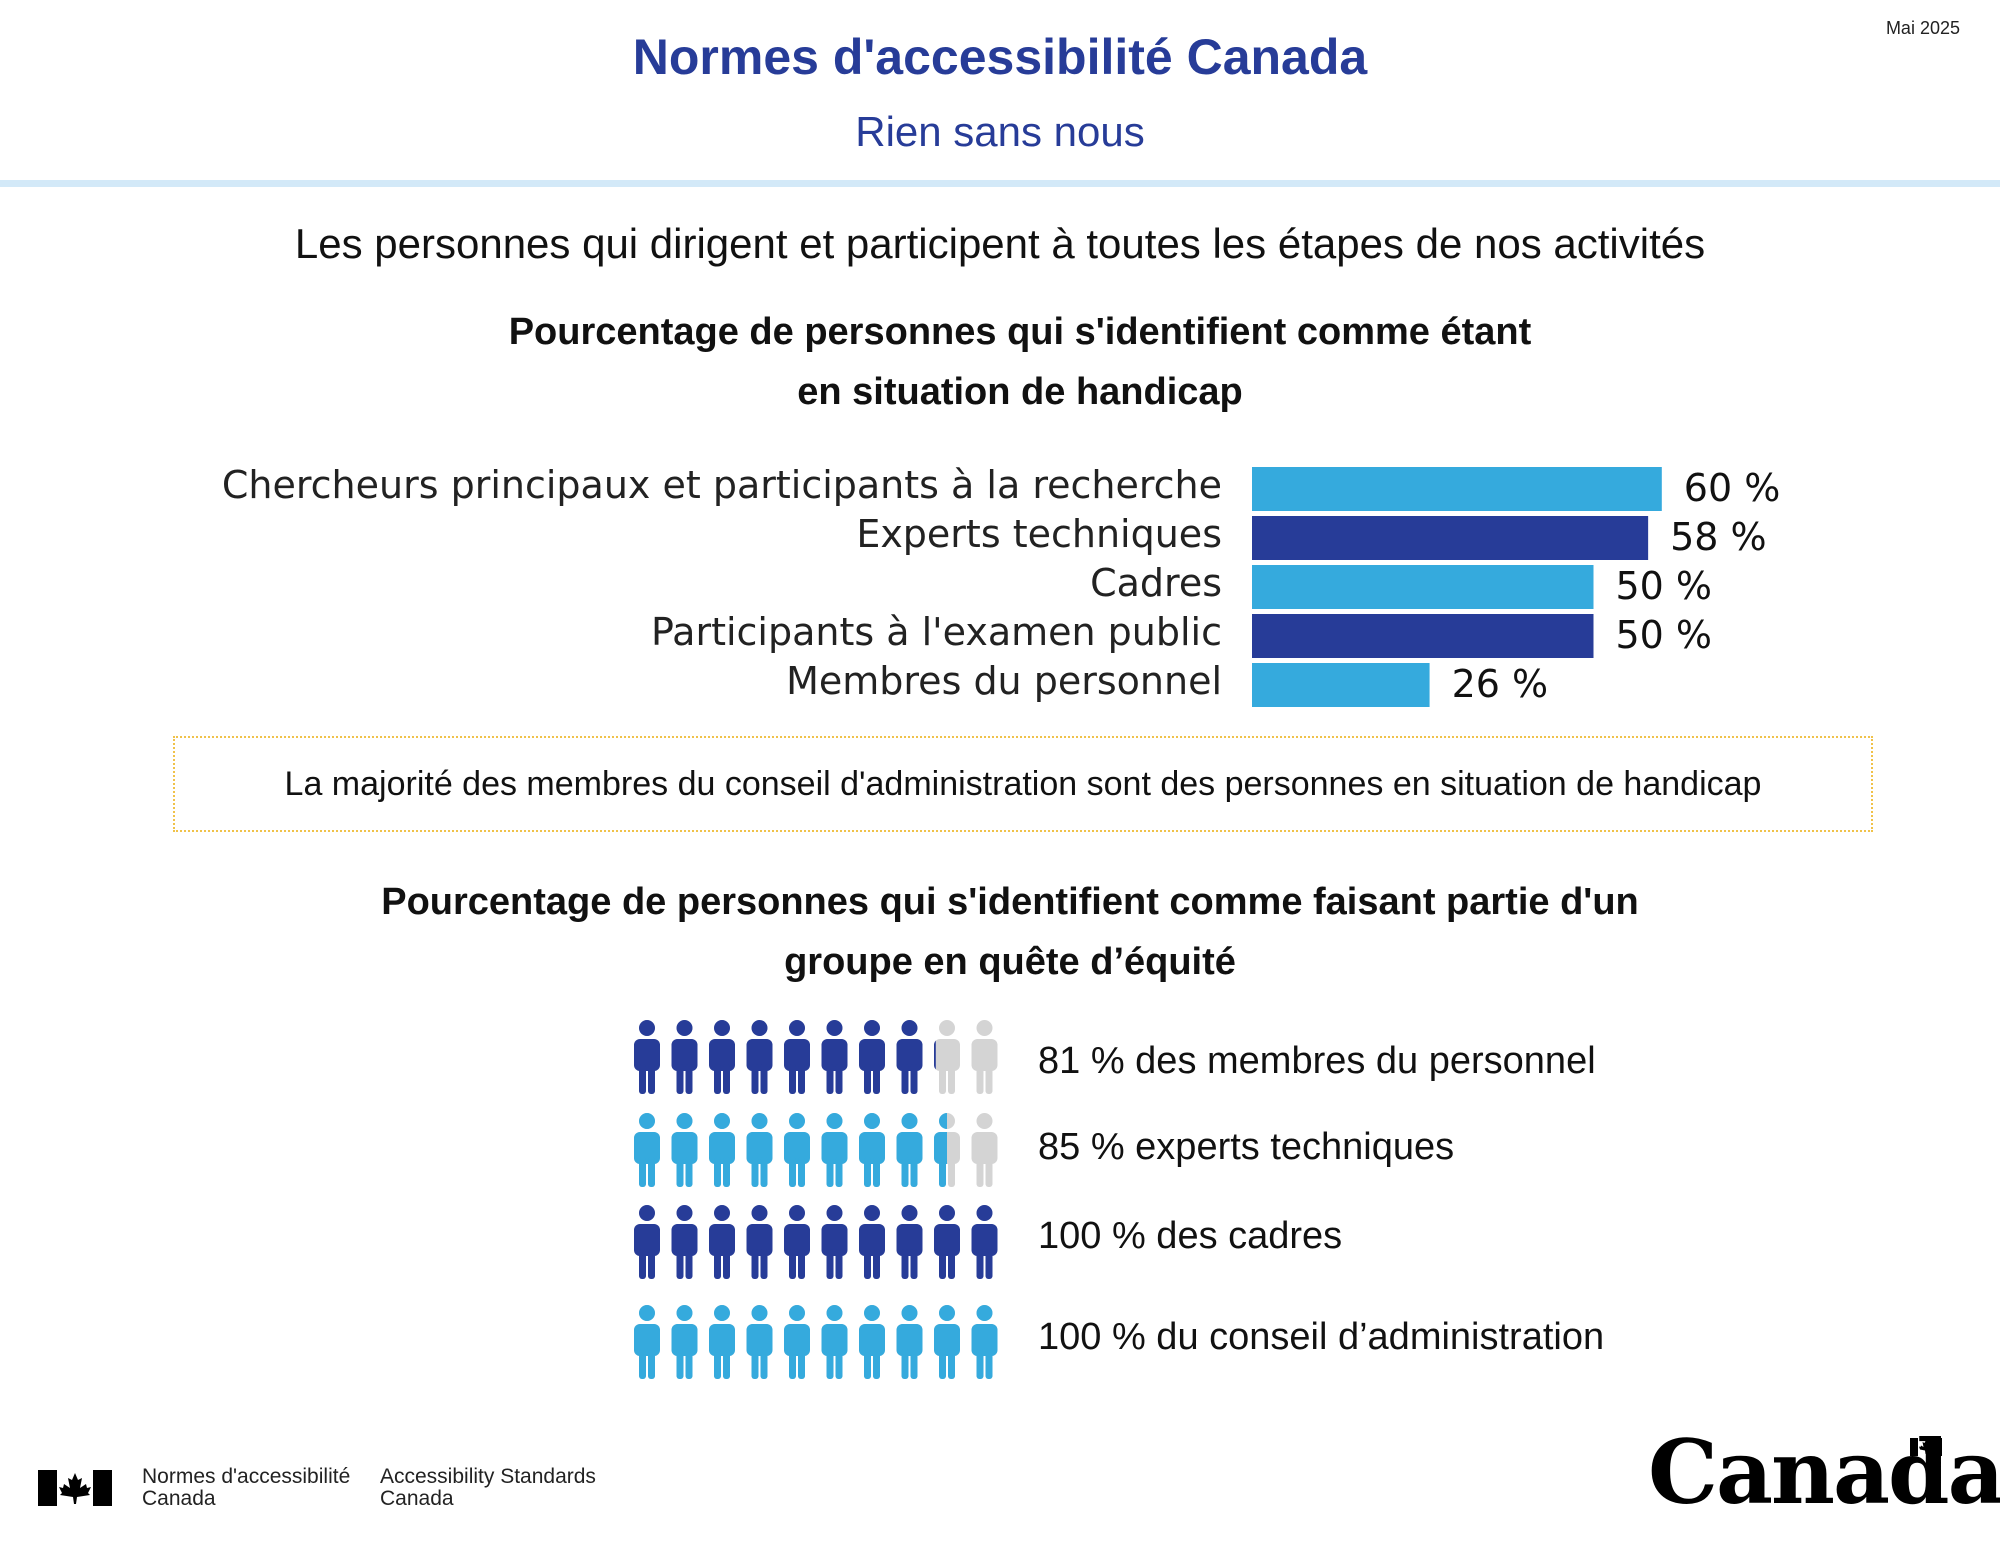 Image resolution: width=2000 pixels, height=1545 pixels. Describe the element at coordinates (1718, 537) in the screenshot. I see `bar-value-label: 58 %` at that location.